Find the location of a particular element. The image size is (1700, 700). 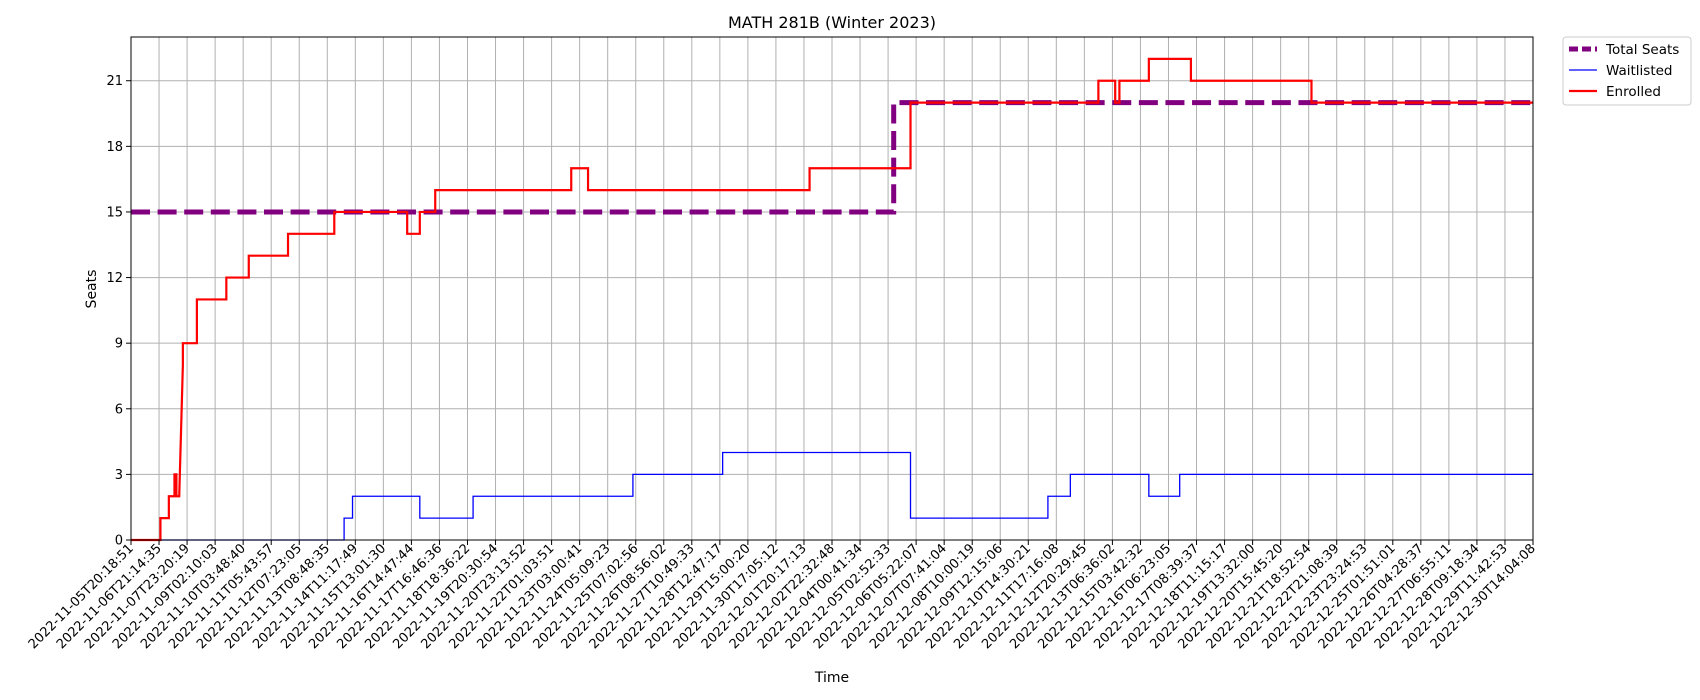

y-axis-label: Seats is located at coordinates (92, 289).